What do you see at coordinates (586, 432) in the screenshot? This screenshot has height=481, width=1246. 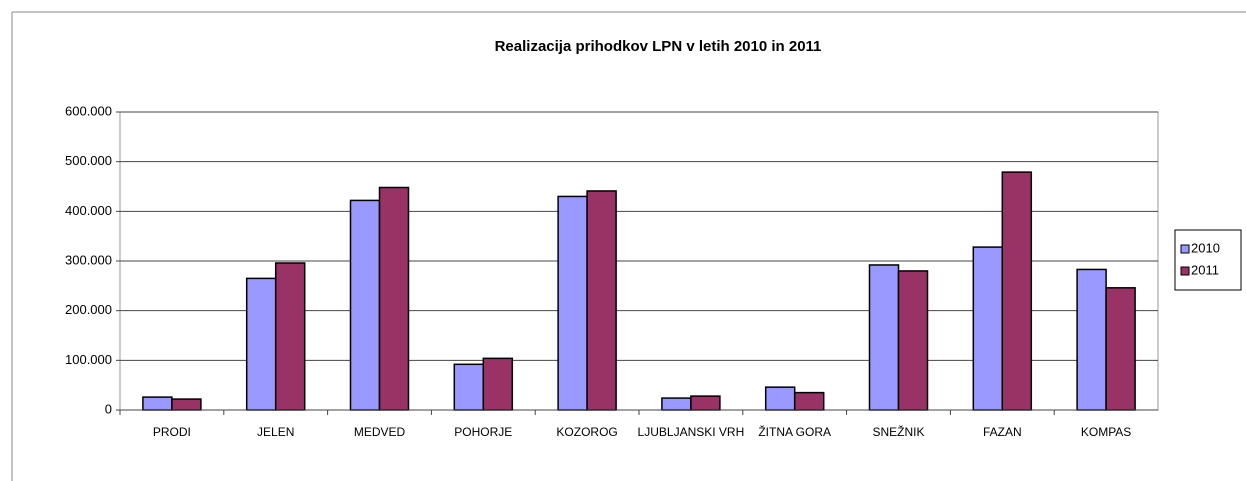 I see `x-tick-label: KOZOROG` at bounding box center [586, 432].